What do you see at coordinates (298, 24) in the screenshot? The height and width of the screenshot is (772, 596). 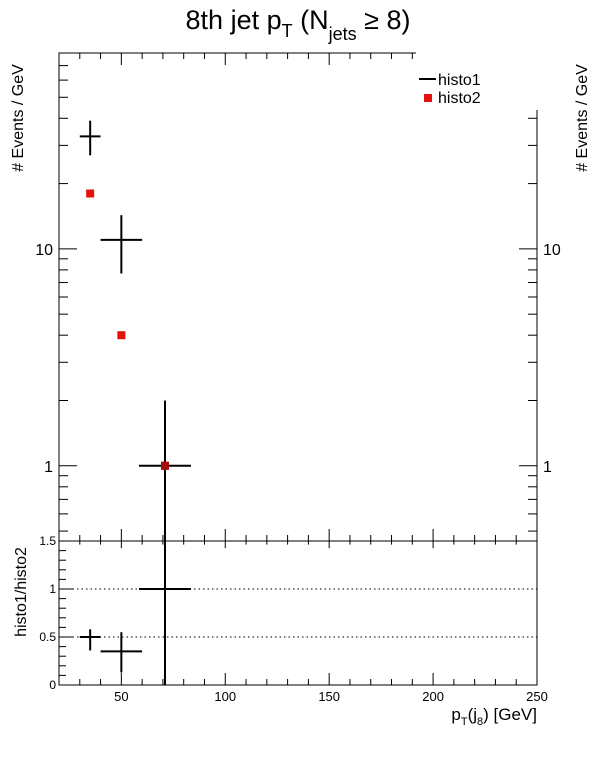 I see `chart-title: 8th jet pT (Njets ≥ 8)` at bounding box center [298, 24].